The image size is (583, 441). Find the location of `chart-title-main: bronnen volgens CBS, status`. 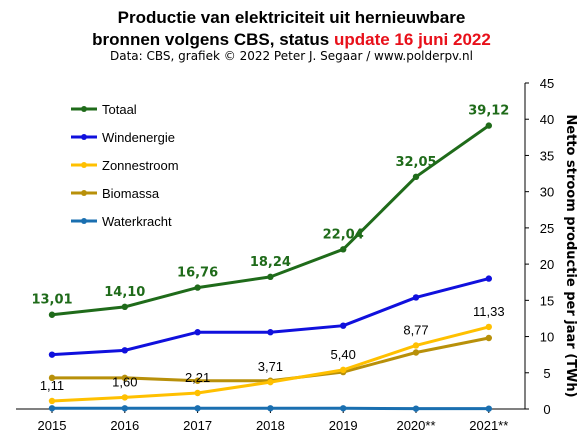

chart-title-main: bronnen volgens CBS, status is located at coordinates (213, 39).